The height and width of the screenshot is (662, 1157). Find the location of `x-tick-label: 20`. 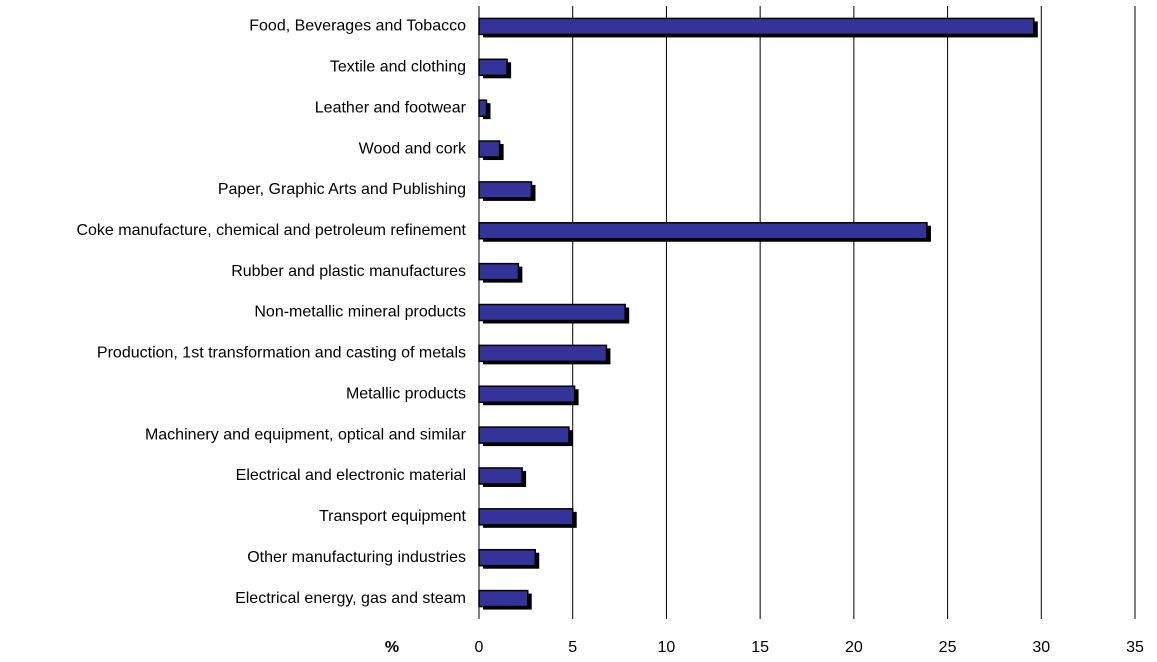

x-tick-label: 20 is located at coordinates (854, 647).